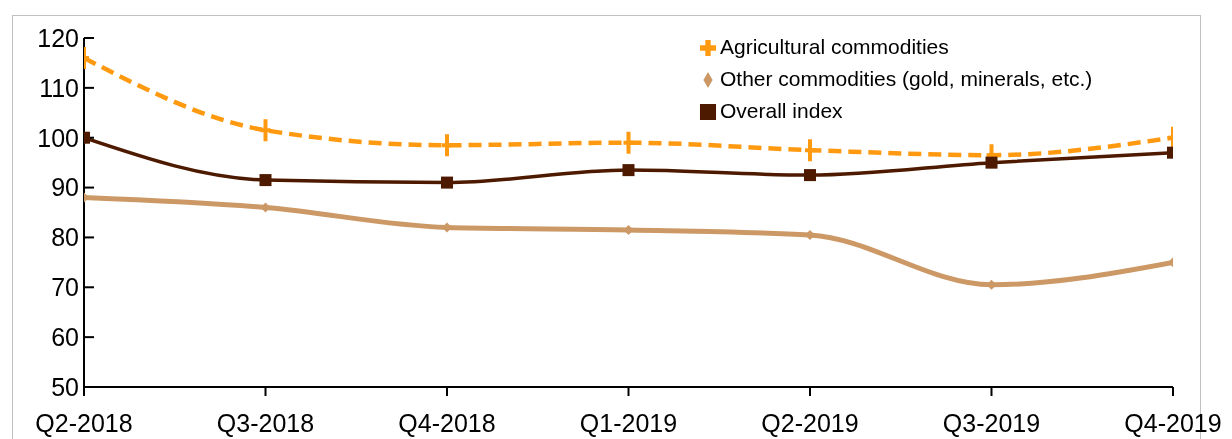  Describe the element at coordinates (810, 422) in the screenshot. I see `x-tick-label: Q2-2019` at that location.